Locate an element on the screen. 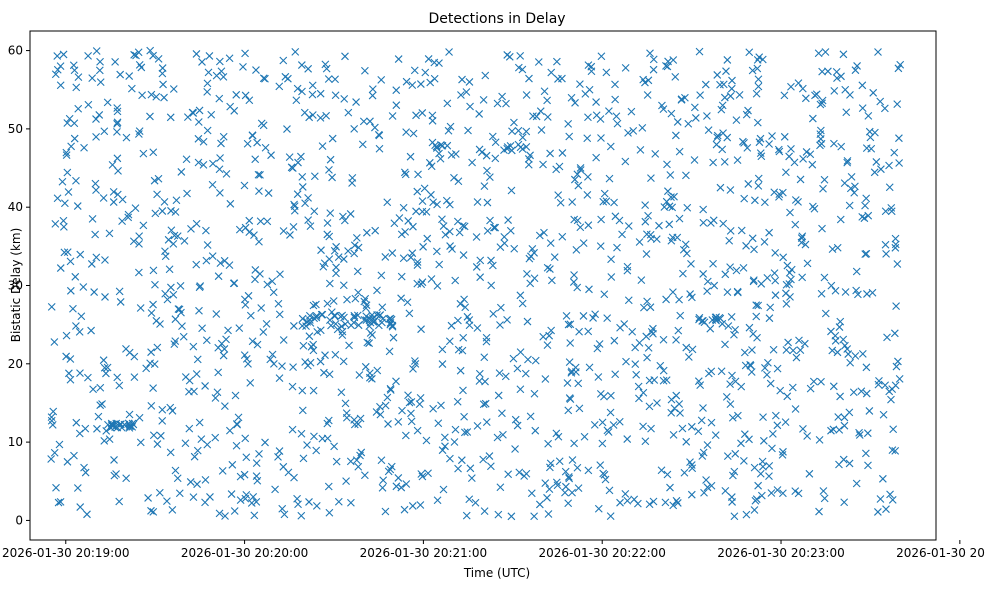 Image resolution: width=986 pixels, height=590 pixels. y-tick-label: 0 is located at coordinates (19, 520).